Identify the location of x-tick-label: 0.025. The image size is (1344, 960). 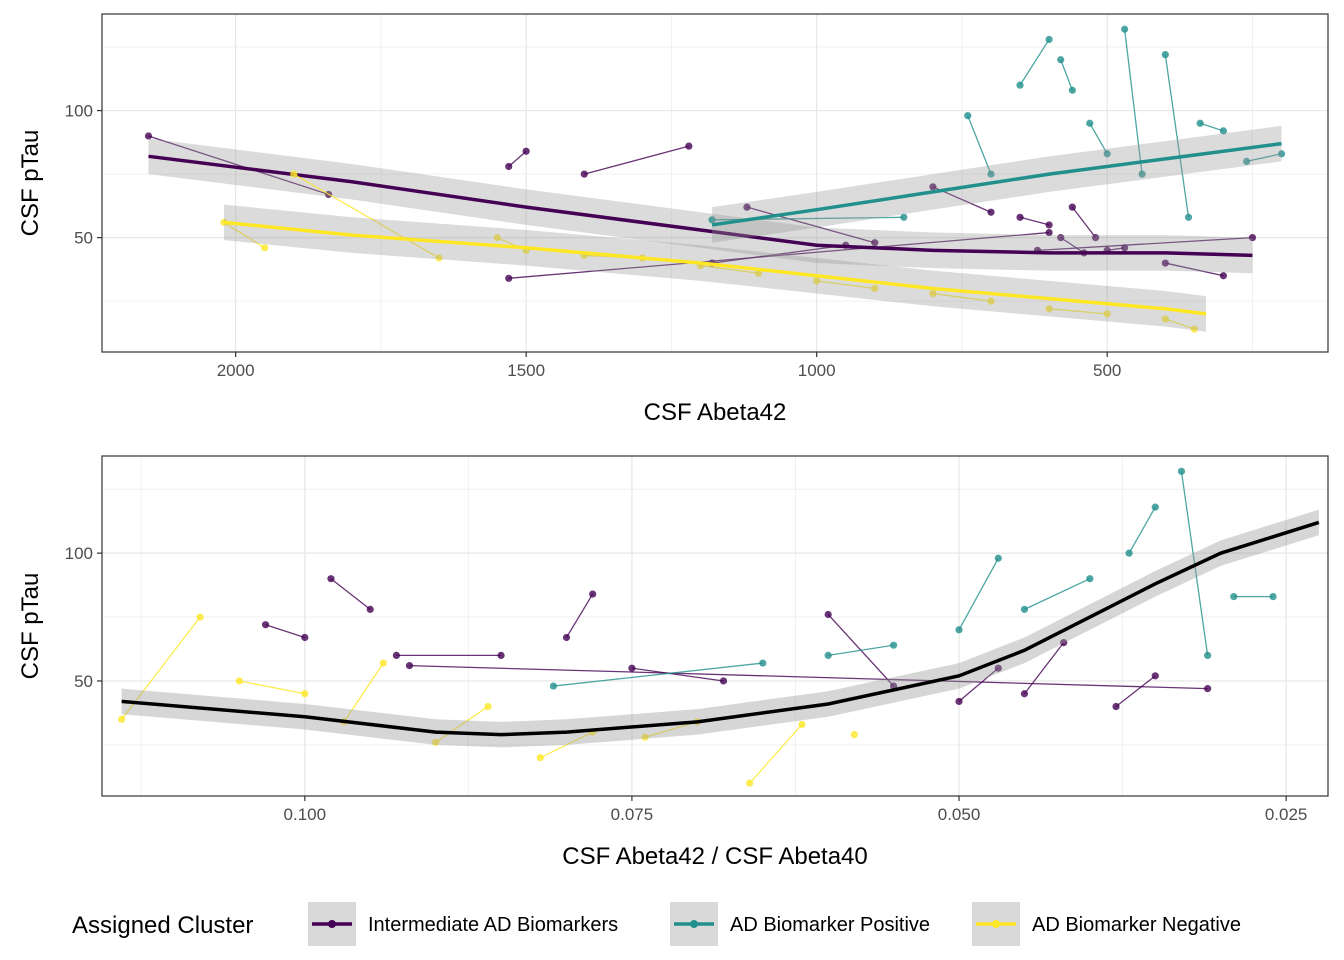
(1286, 814).